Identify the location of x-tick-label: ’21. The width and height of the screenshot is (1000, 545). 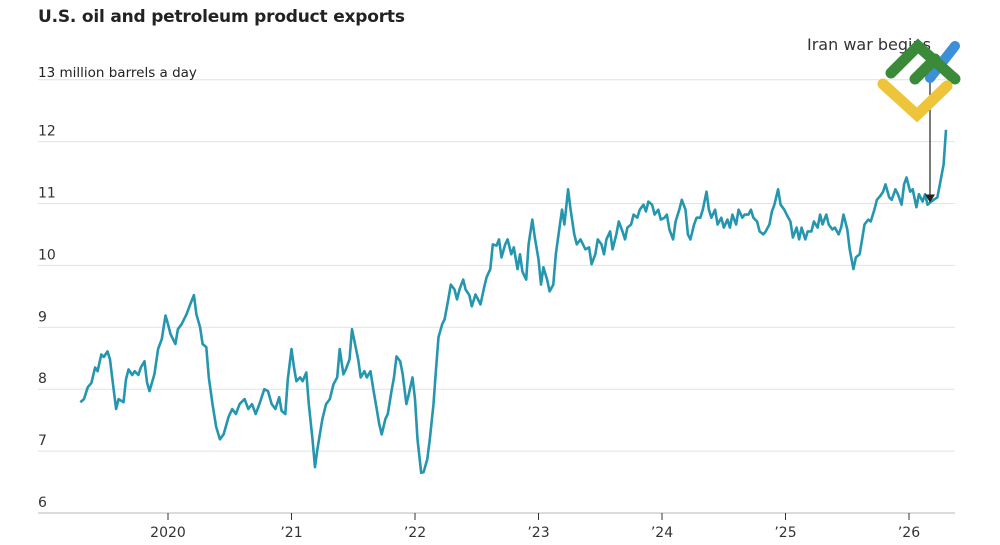
(291, 533).